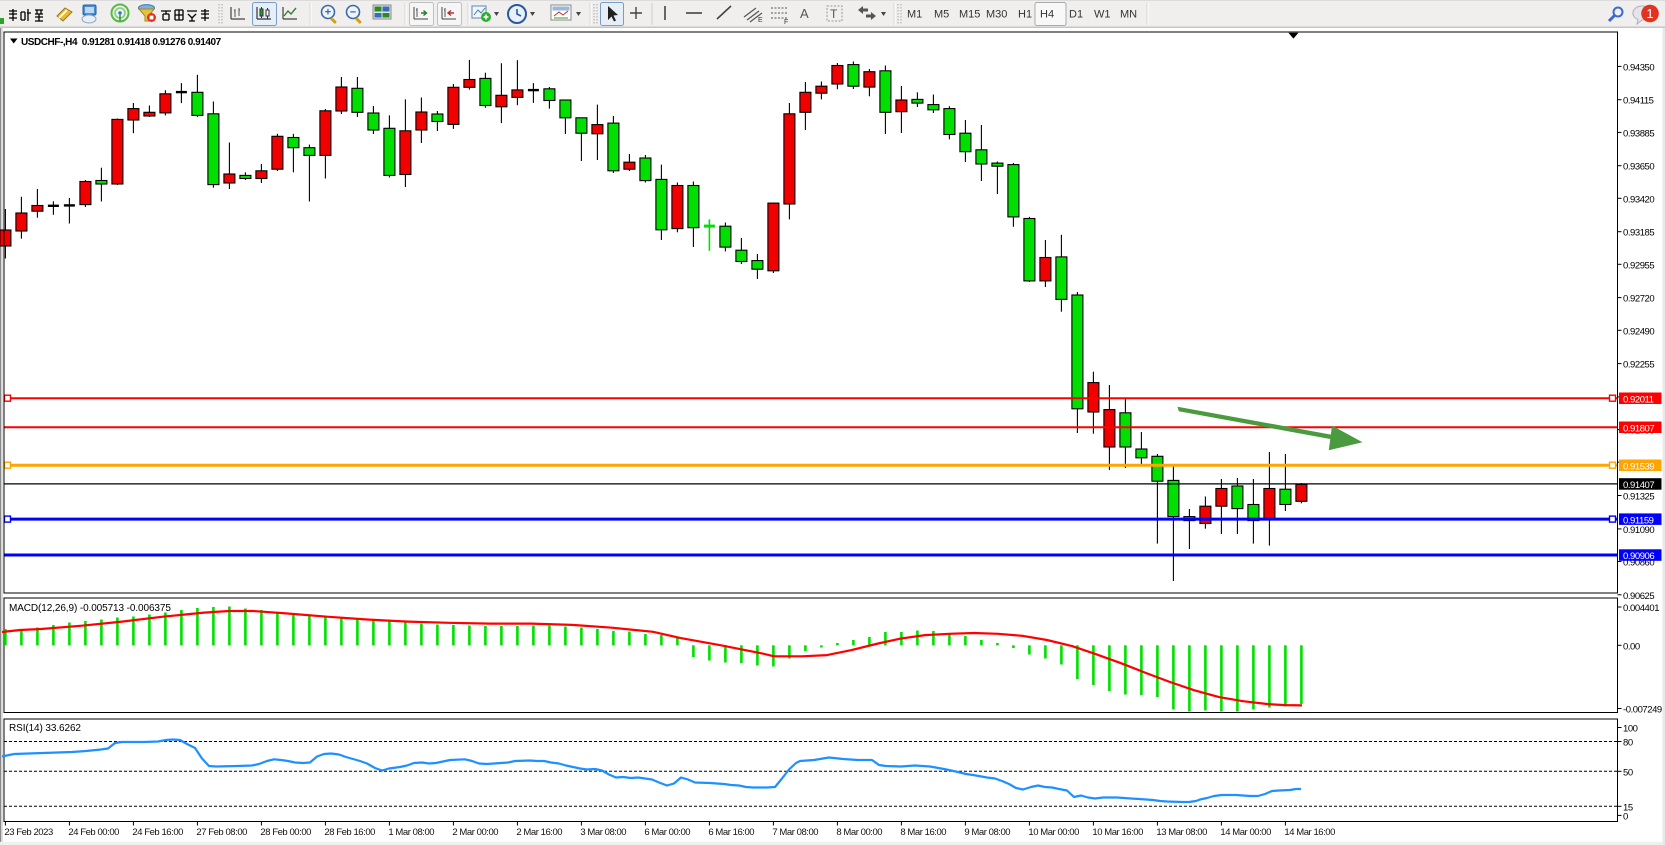 The image size is (1665, 845). Describe the element at coordinates (603, 832) in the screenshot. I see `svg-text: 3 Mar 08:00` at that location.